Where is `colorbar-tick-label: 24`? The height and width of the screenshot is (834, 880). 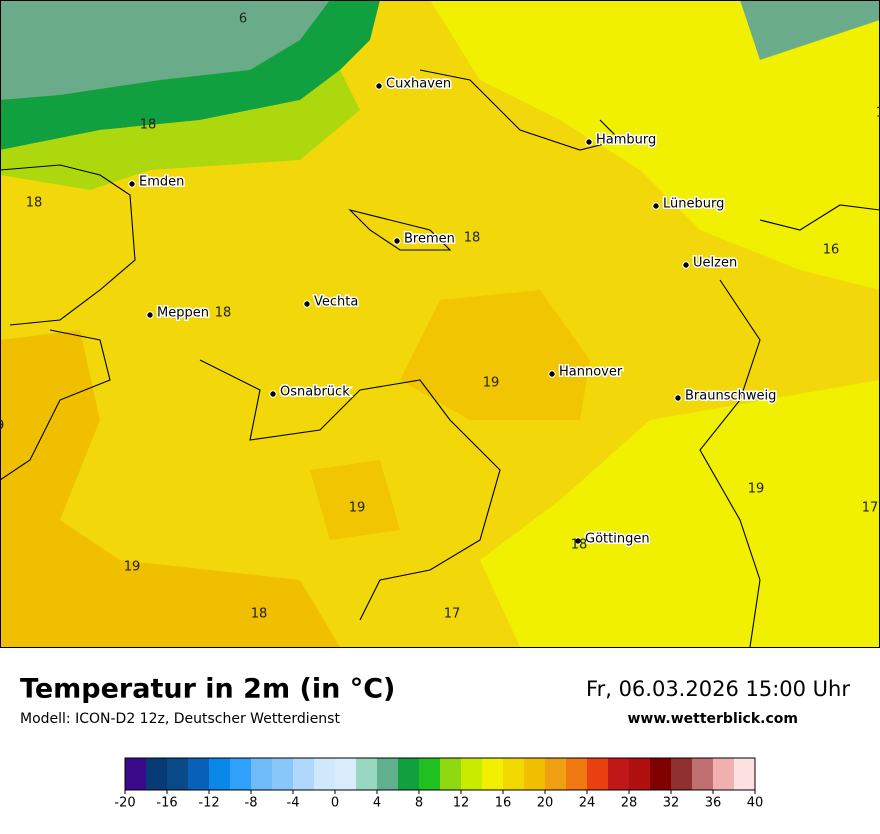 colorbar-tick-label: 24 is located at coordinates (587, 803).